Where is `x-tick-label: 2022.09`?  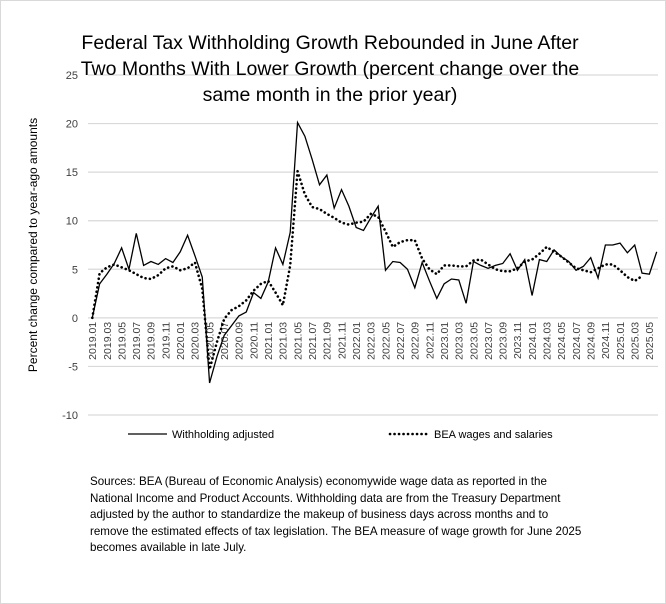
x-tick-label: 2022.09 is located at coordinates (416, 341).